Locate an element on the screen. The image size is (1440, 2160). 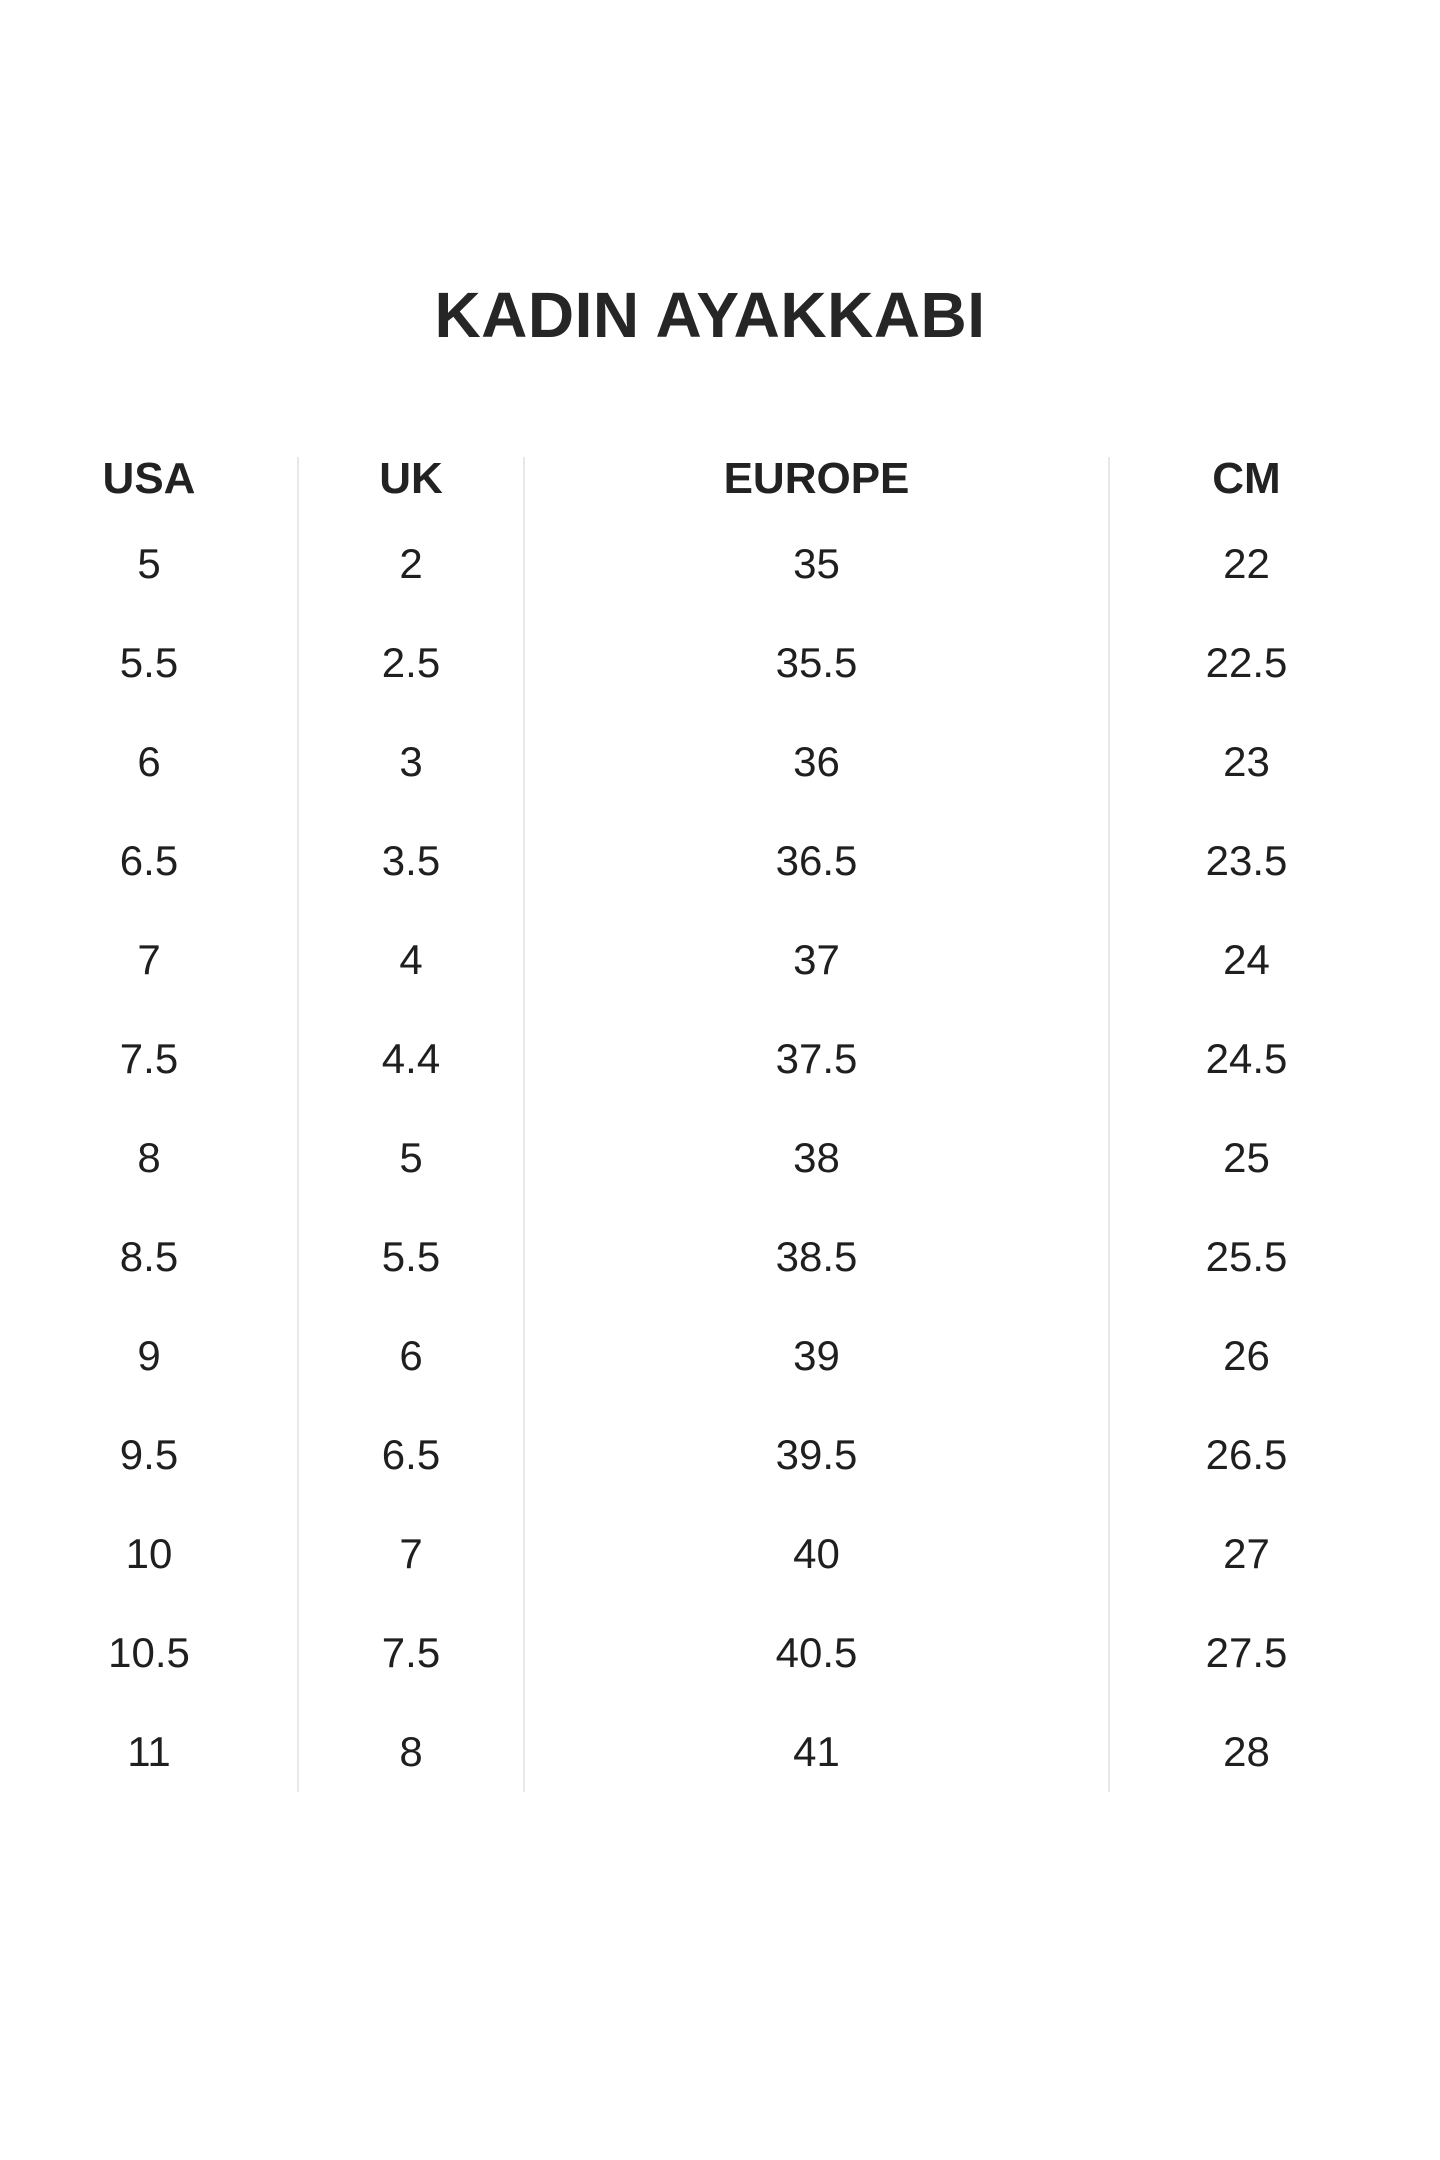
table-cell: 40.5 is located at coordinates (816, 1652).